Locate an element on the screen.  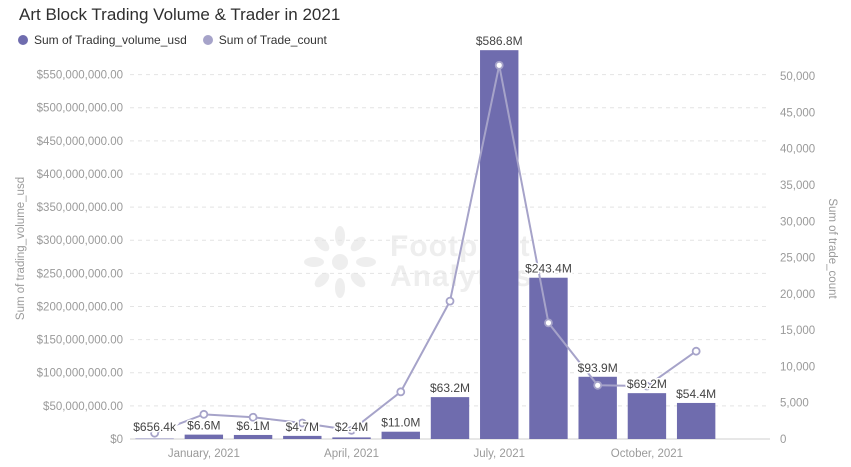
legend-dot-trade-count is located at coordinates (207, 40).